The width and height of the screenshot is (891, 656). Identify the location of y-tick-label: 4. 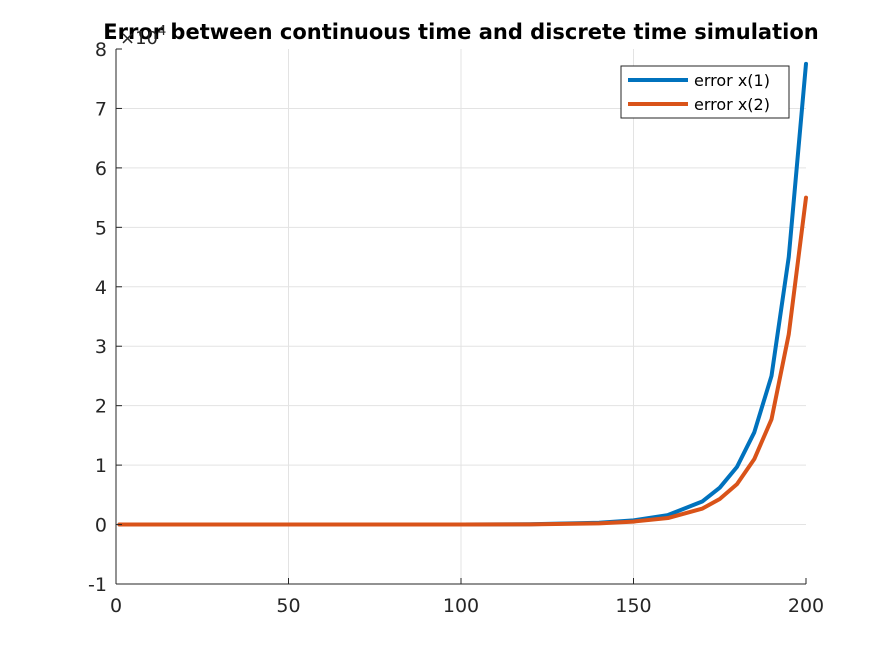
(101, 288).